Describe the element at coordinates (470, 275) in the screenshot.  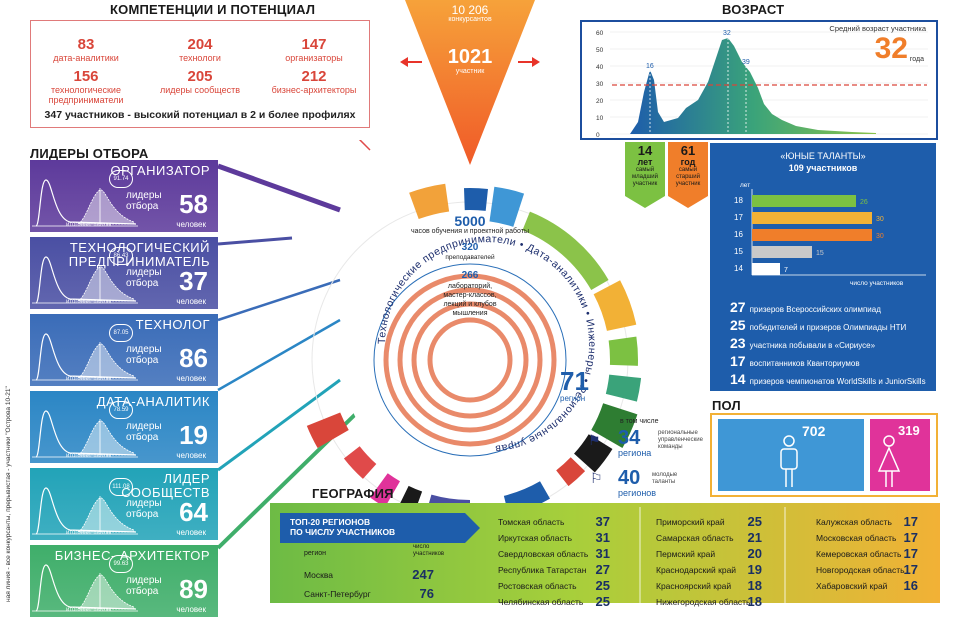
I see `ring-labs-num: 266` at that location.